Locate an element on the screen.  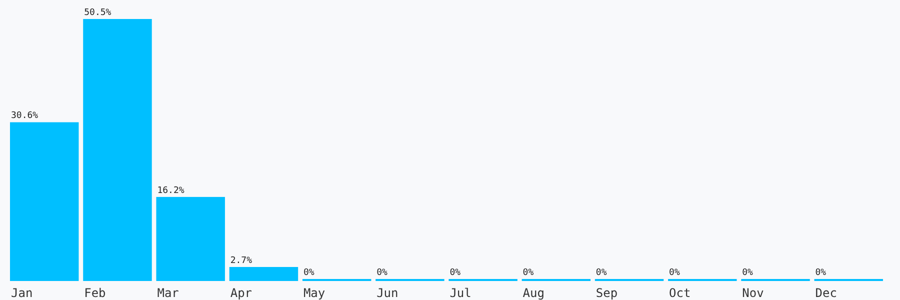
x-tick-label: Dec is located at coordinates (826, 293).